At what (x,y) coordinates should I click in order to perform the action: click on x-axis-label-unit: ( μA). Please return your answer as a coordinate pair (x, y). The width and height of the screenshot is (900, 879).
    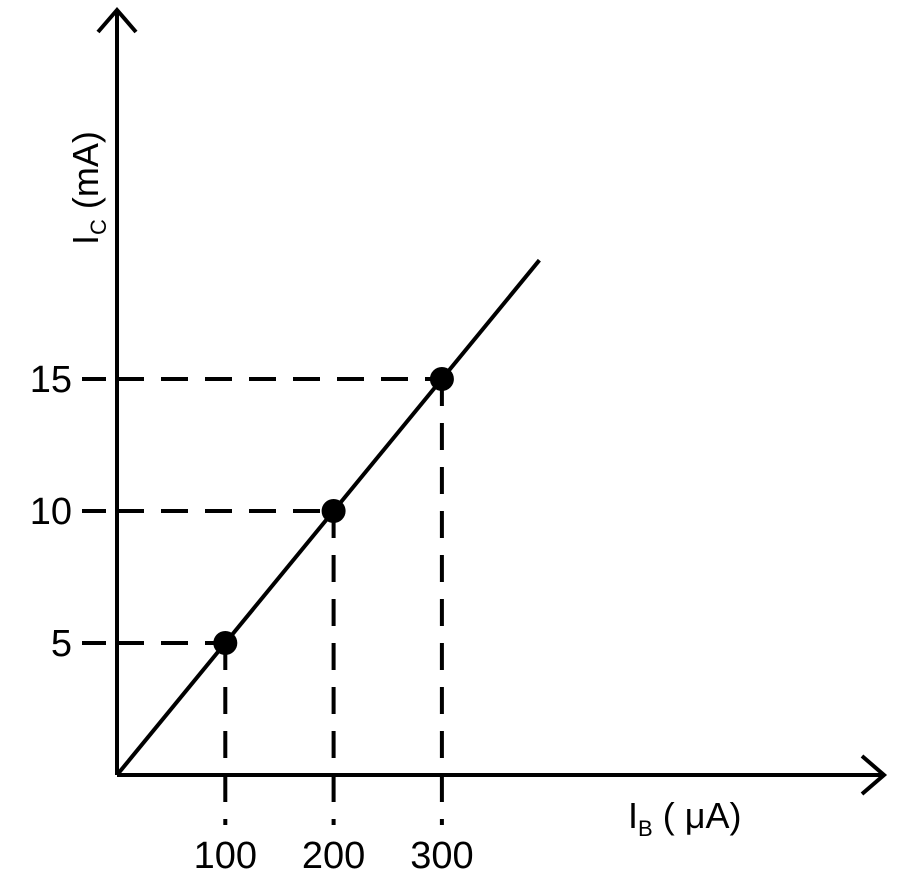
    Looking at the image, I should click on (697, 815).